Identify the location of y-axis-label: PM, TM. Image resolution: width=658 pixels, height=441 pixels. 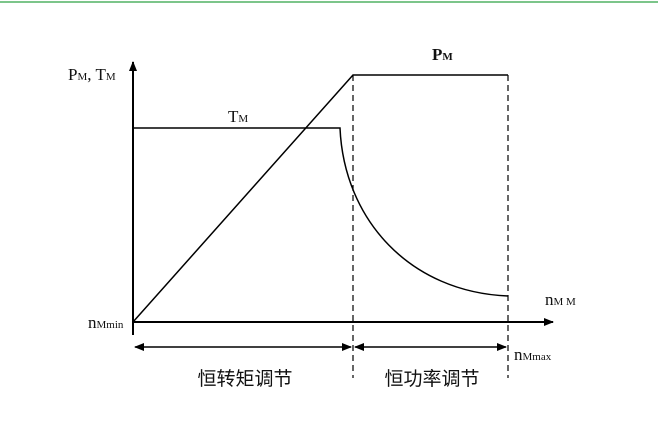
(92, 74).